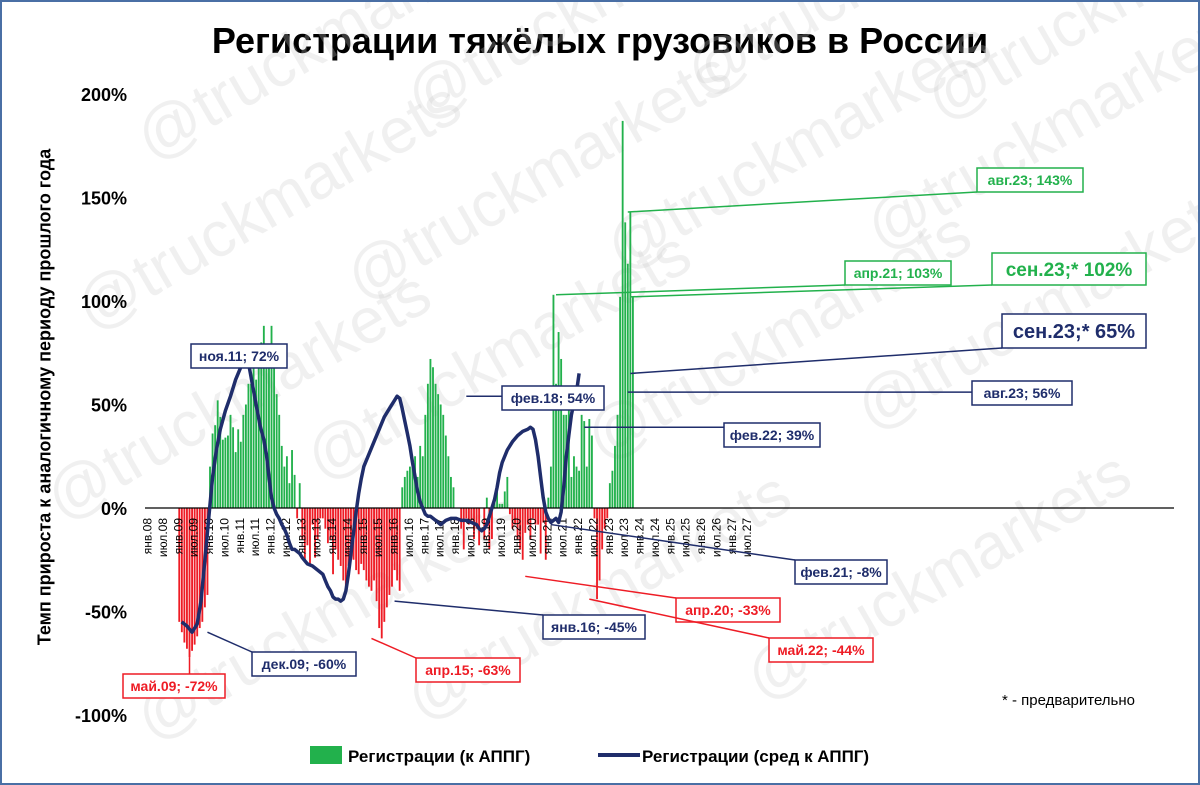 The image size is (1200, 785). What do you see at coordinates (174, 686) in the screenshot?
I see `annotation-label: май.09; -72%` at bounding box center [174, 686].